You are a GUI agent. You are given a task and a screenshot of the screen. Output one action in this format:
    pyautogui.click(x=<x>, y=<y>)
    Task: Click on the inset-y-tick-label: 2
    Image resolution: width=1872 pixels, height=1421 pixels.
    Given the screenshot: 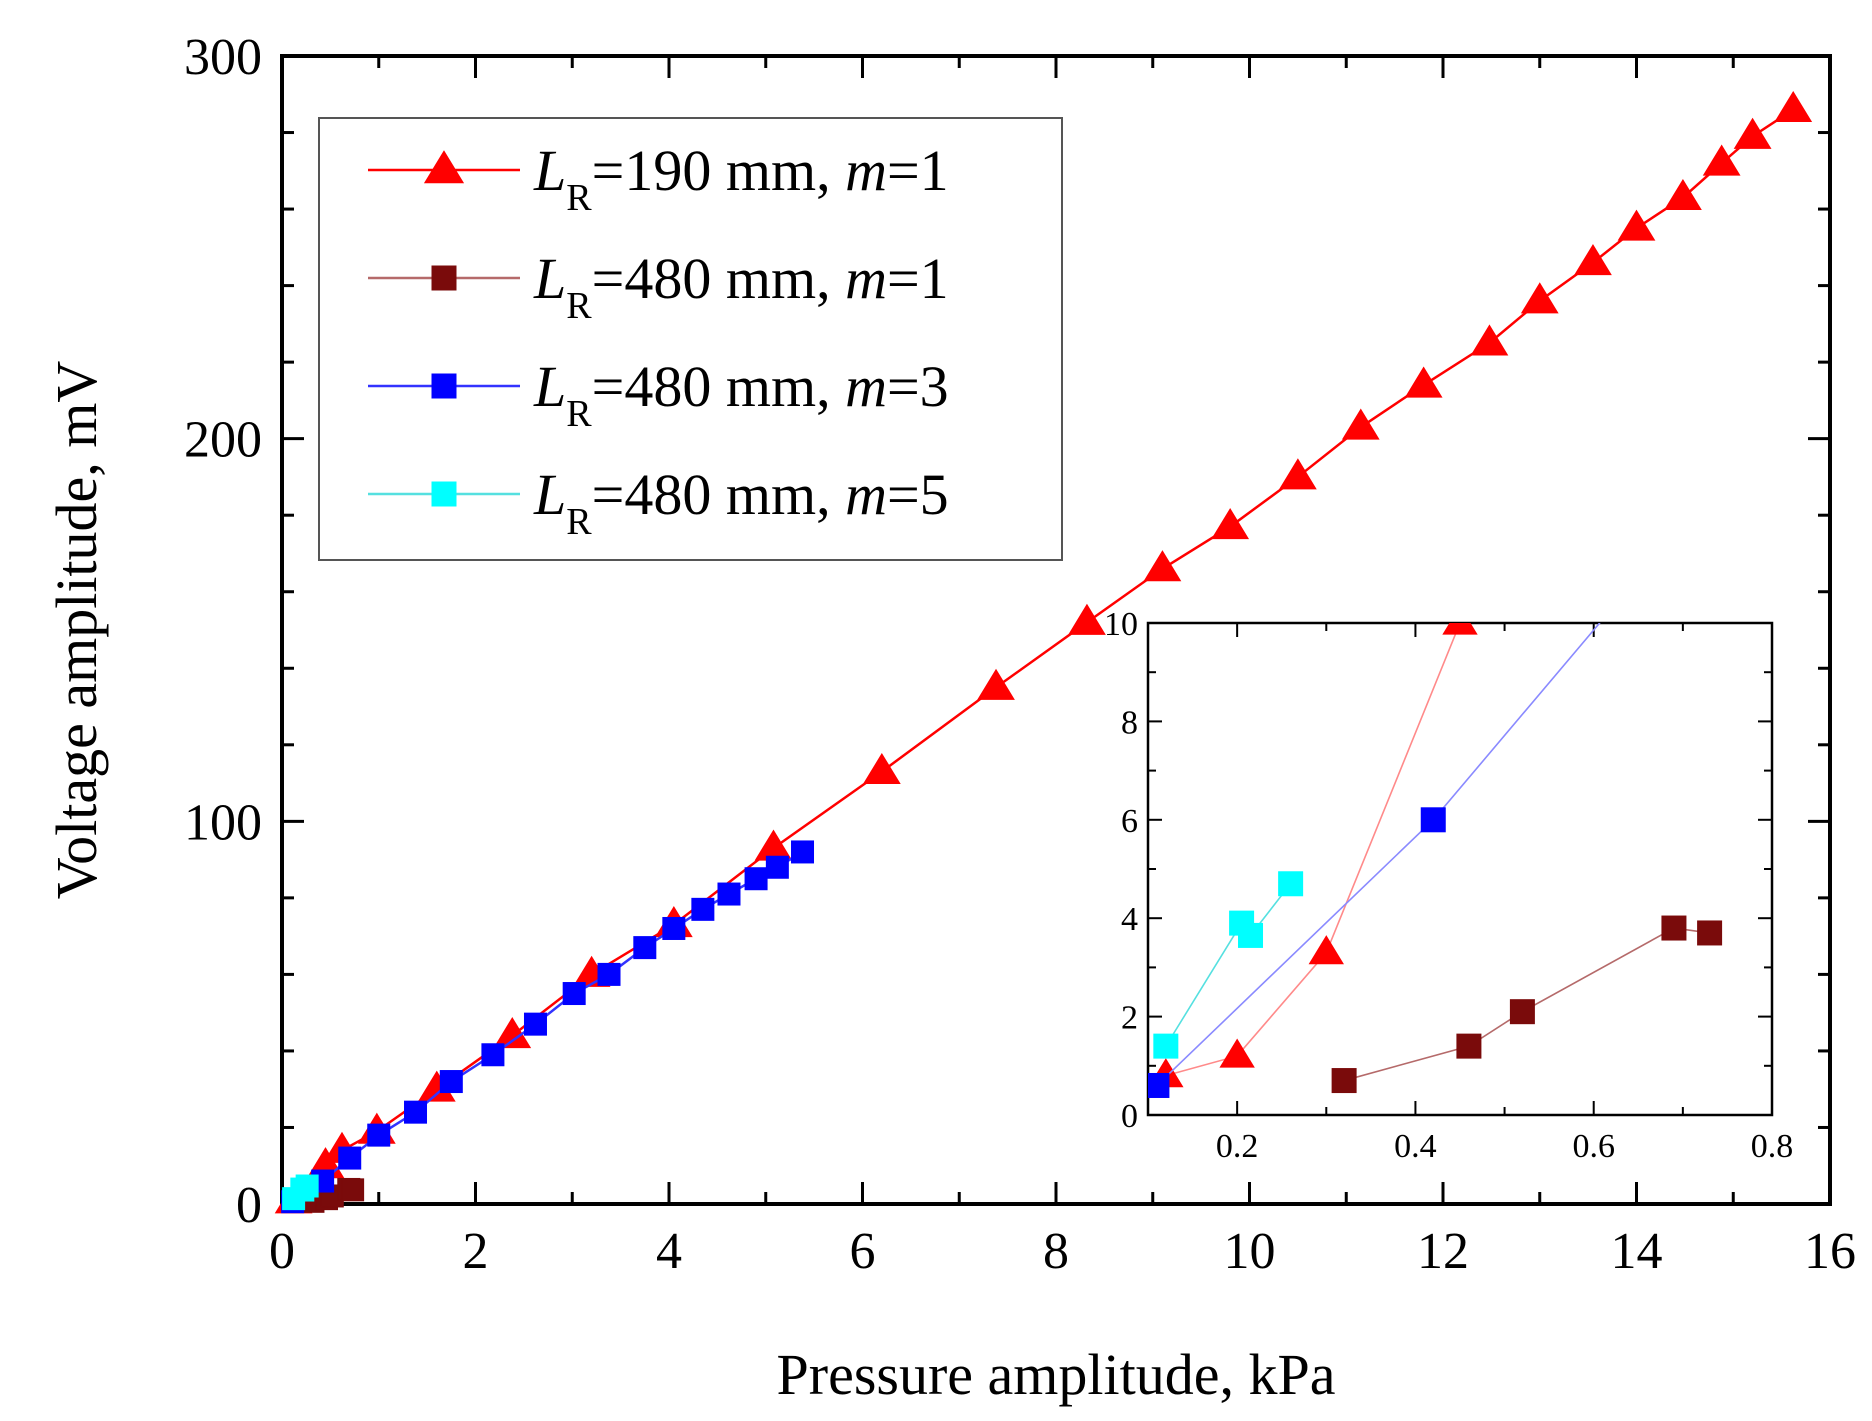 What is the action you would take?
    pyautogui.click(x=1129, y=1018)
    